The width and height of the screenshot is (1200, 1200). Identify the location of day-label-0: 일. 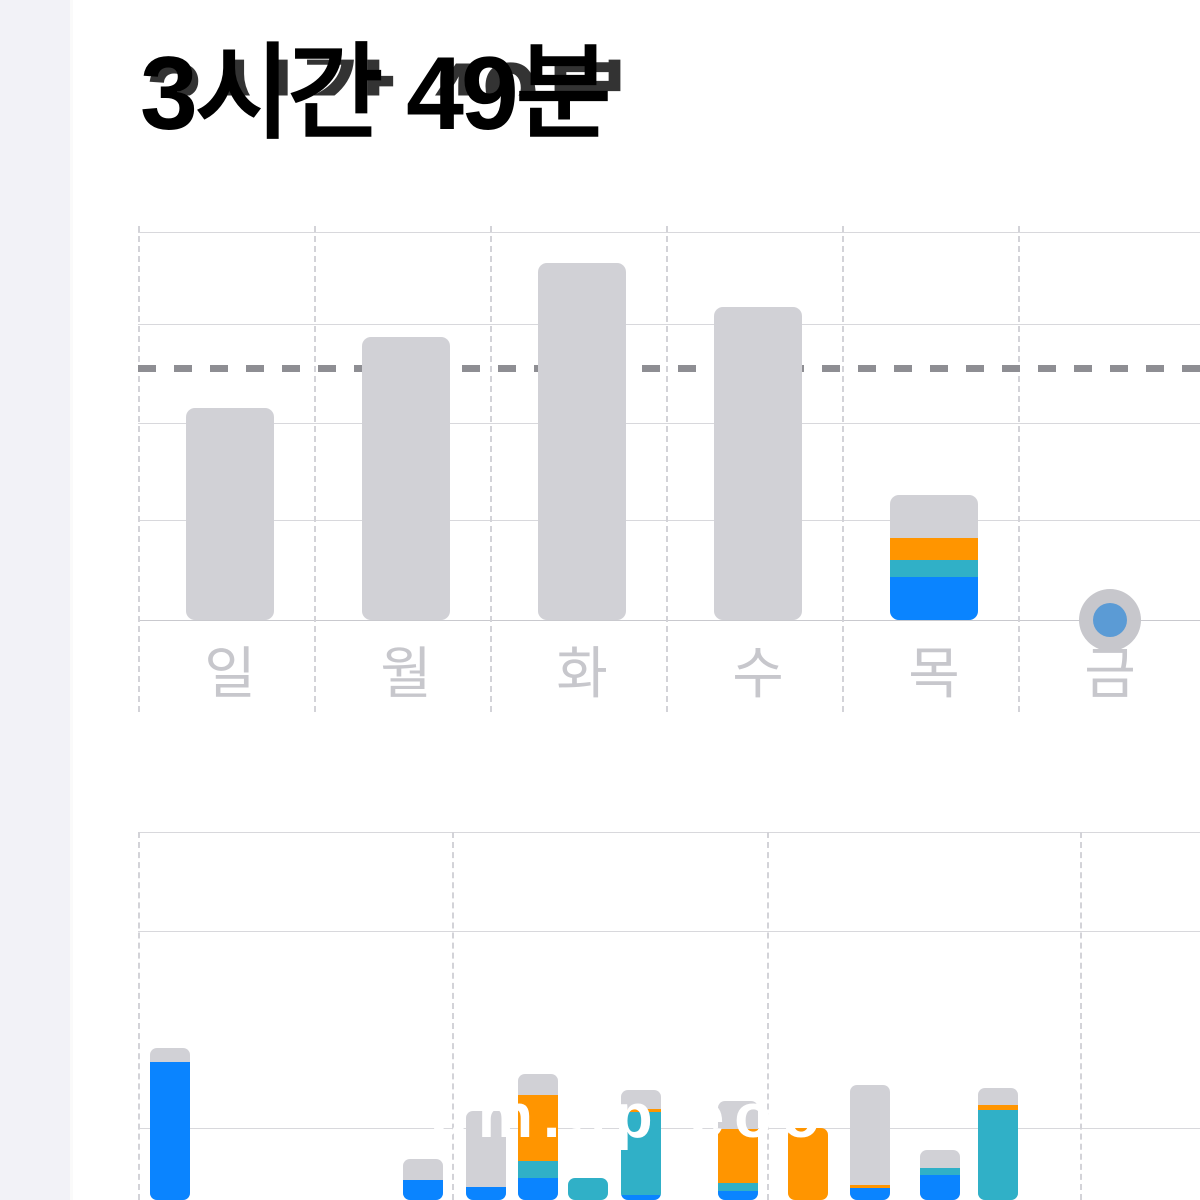
(230, 673).